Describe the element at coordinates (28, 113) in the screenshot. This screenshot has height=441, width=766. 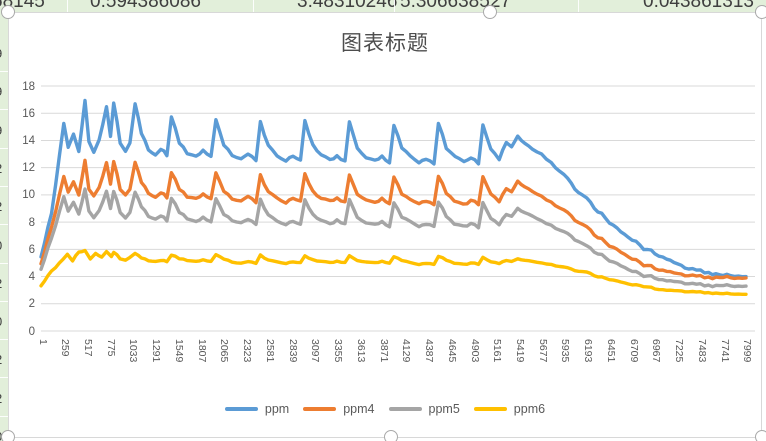
I see `y-tick-label: 16` at that location.